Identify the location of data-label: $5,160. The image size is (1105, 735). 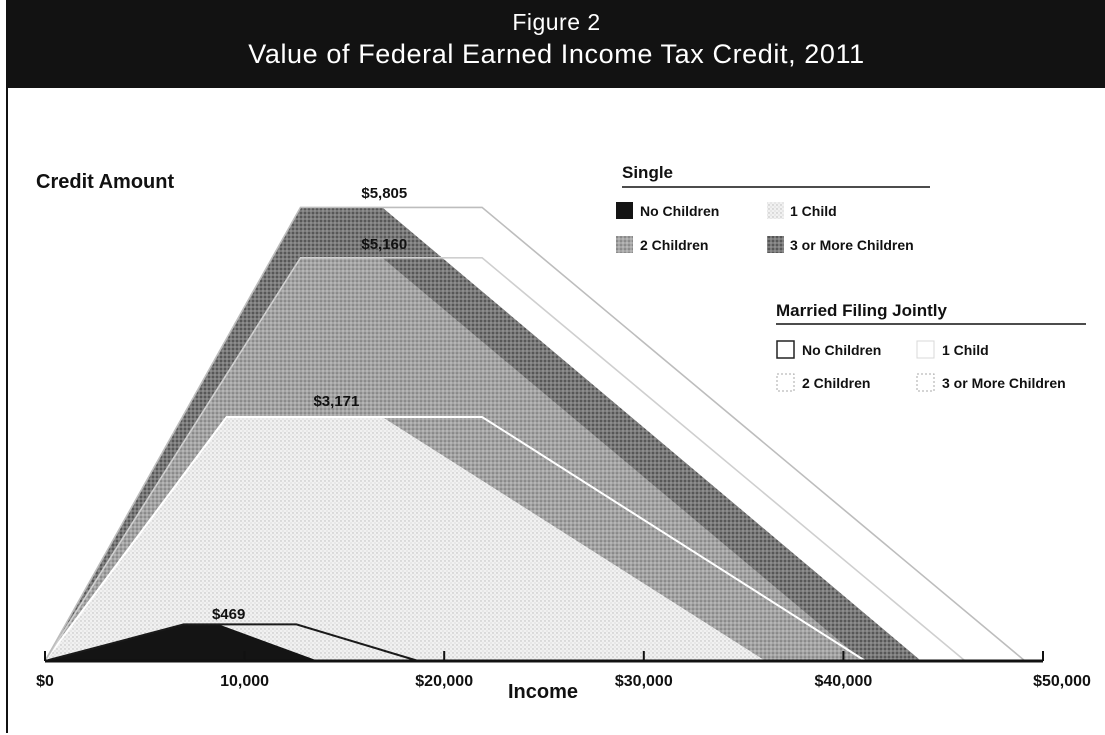
(384, 244).